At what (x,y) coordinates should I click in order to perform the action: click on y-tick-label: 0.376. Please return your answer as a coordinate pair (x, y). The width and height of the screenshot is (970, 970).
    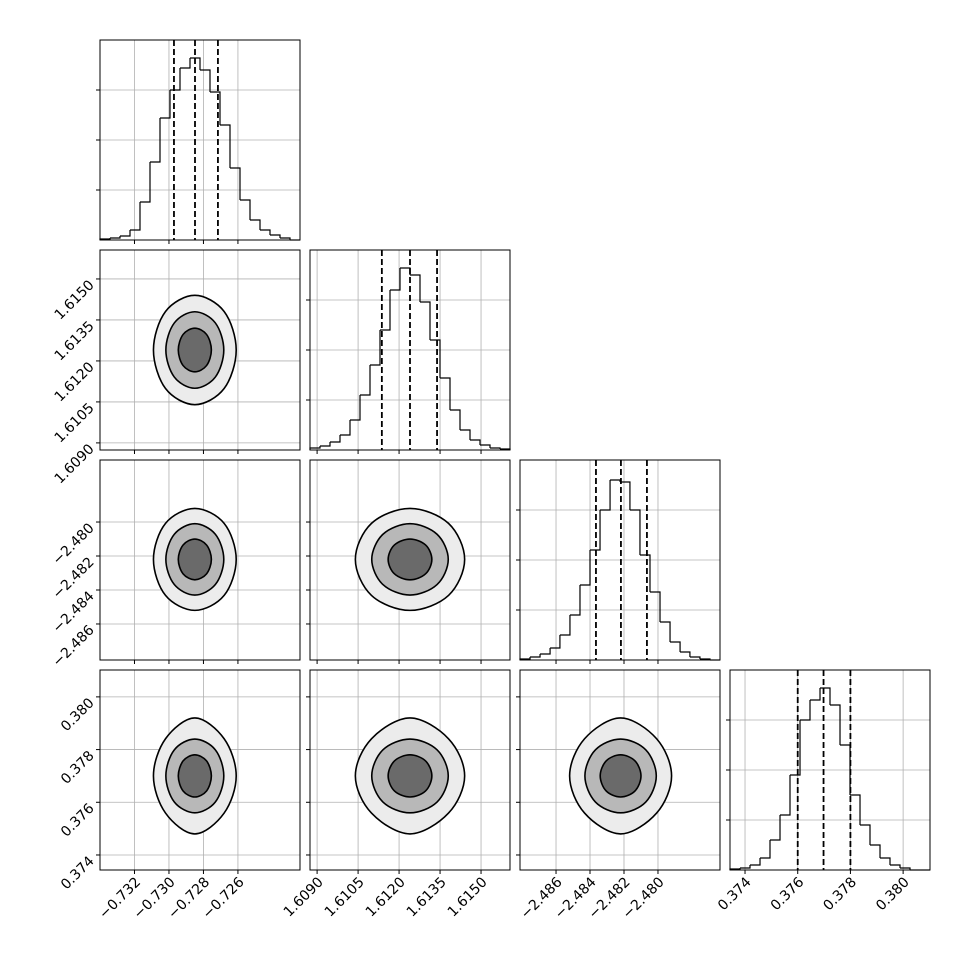
    Looking at the image, I should click on (78, 821).